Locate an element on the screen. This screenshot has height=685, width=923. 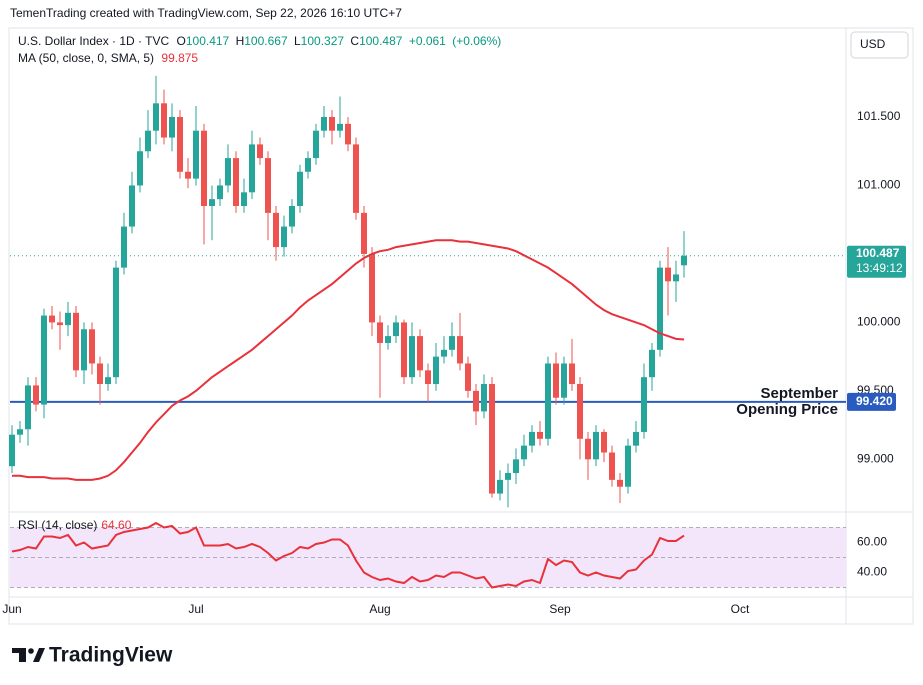
rsi-tick-label: 60.00 is located at coordinates (872, 542).